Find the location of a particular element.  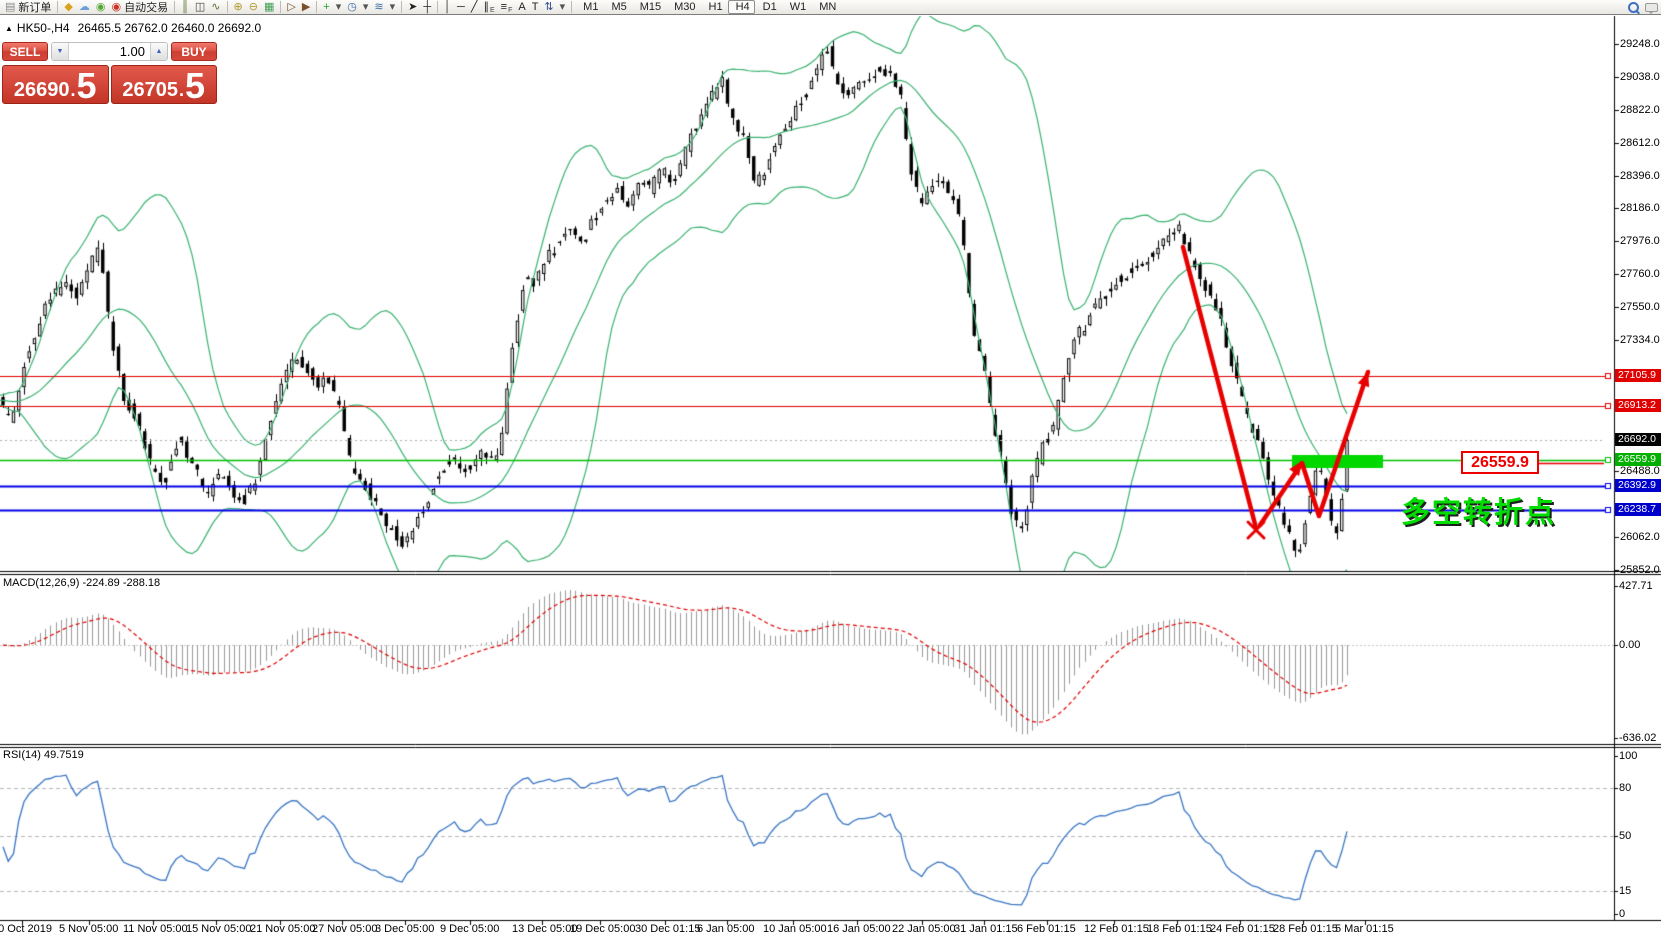

line-chart-mode-button: ∿ is located at coordinates (215, 7).